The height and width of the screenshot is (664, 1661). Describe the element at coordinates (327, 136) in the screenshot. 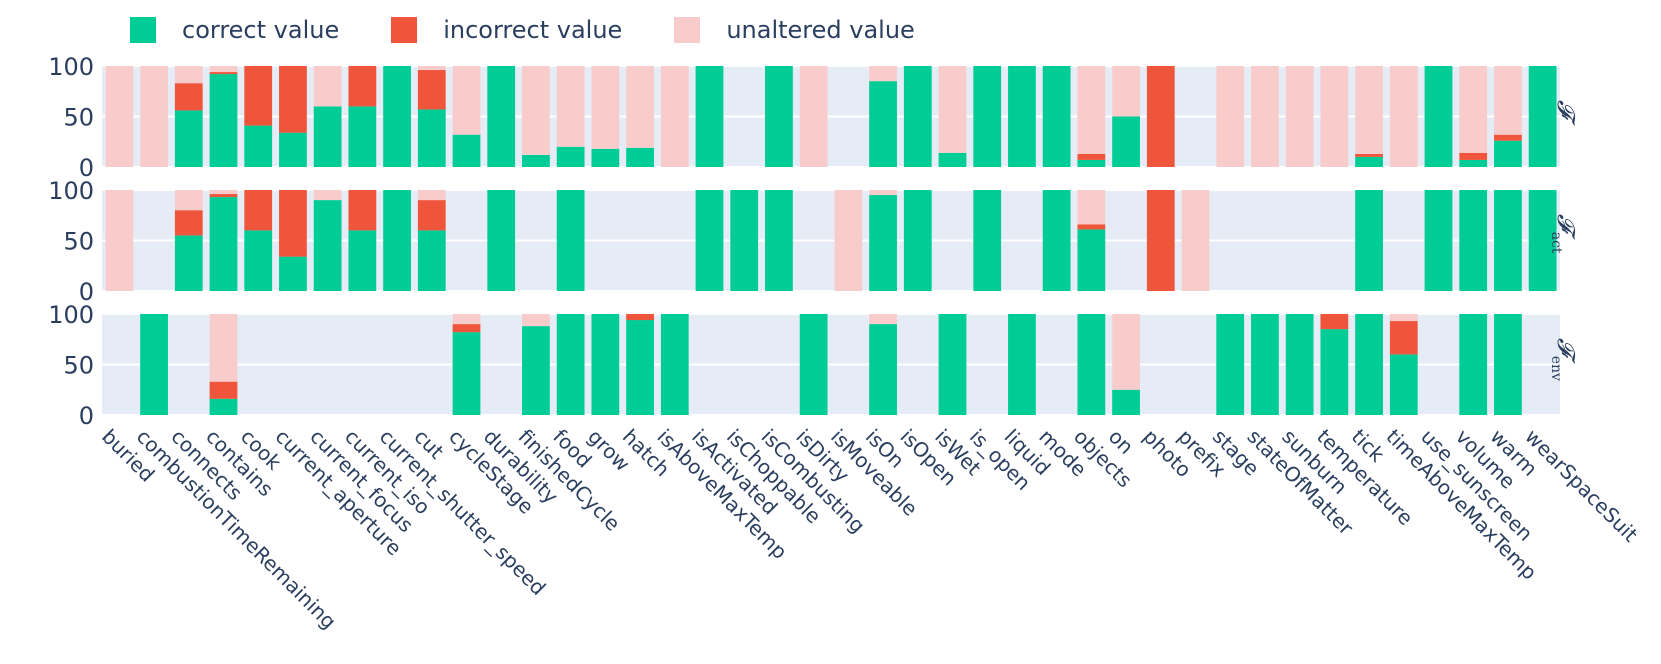

I see `bar-correct-0-current_focus` at that location.